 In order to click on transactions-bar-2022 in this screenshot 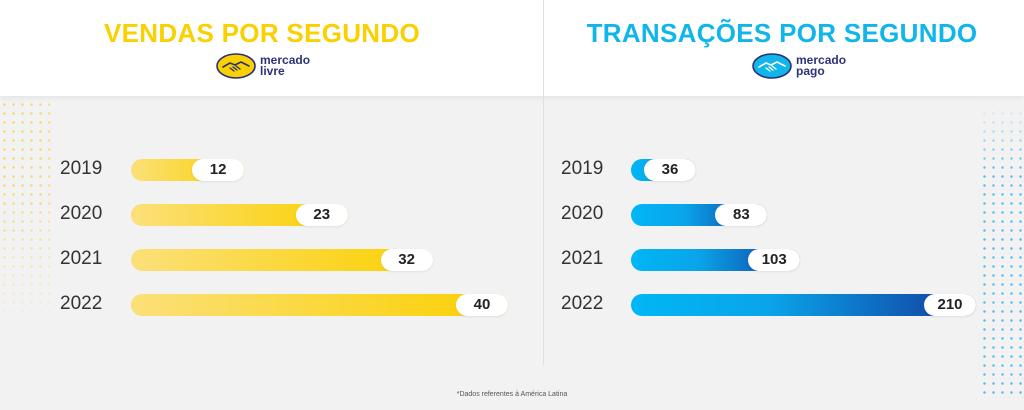, I will do `click(803, 305)`.